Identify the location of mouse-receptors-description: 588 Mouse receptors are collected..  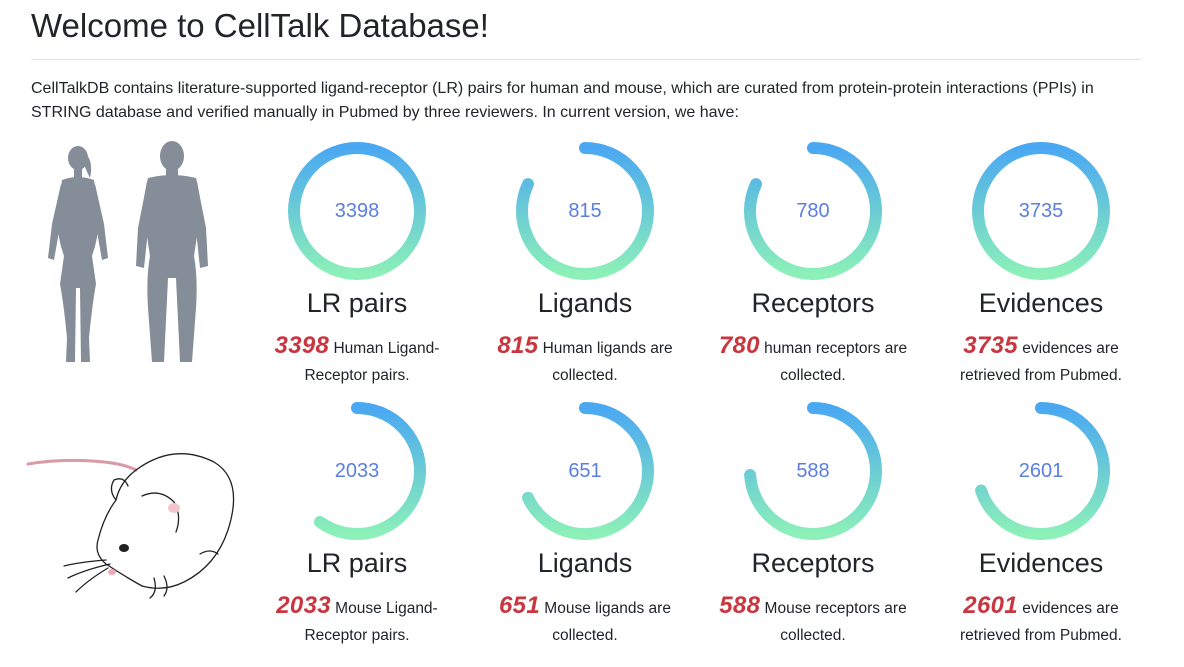
(813, 620).